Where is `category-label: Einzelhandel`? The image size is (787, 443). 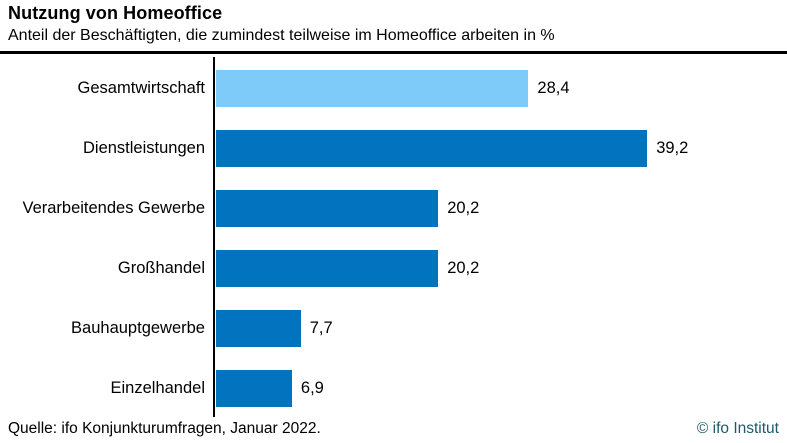 category-label: Einzelhandel is located at coordinates (158, 387).